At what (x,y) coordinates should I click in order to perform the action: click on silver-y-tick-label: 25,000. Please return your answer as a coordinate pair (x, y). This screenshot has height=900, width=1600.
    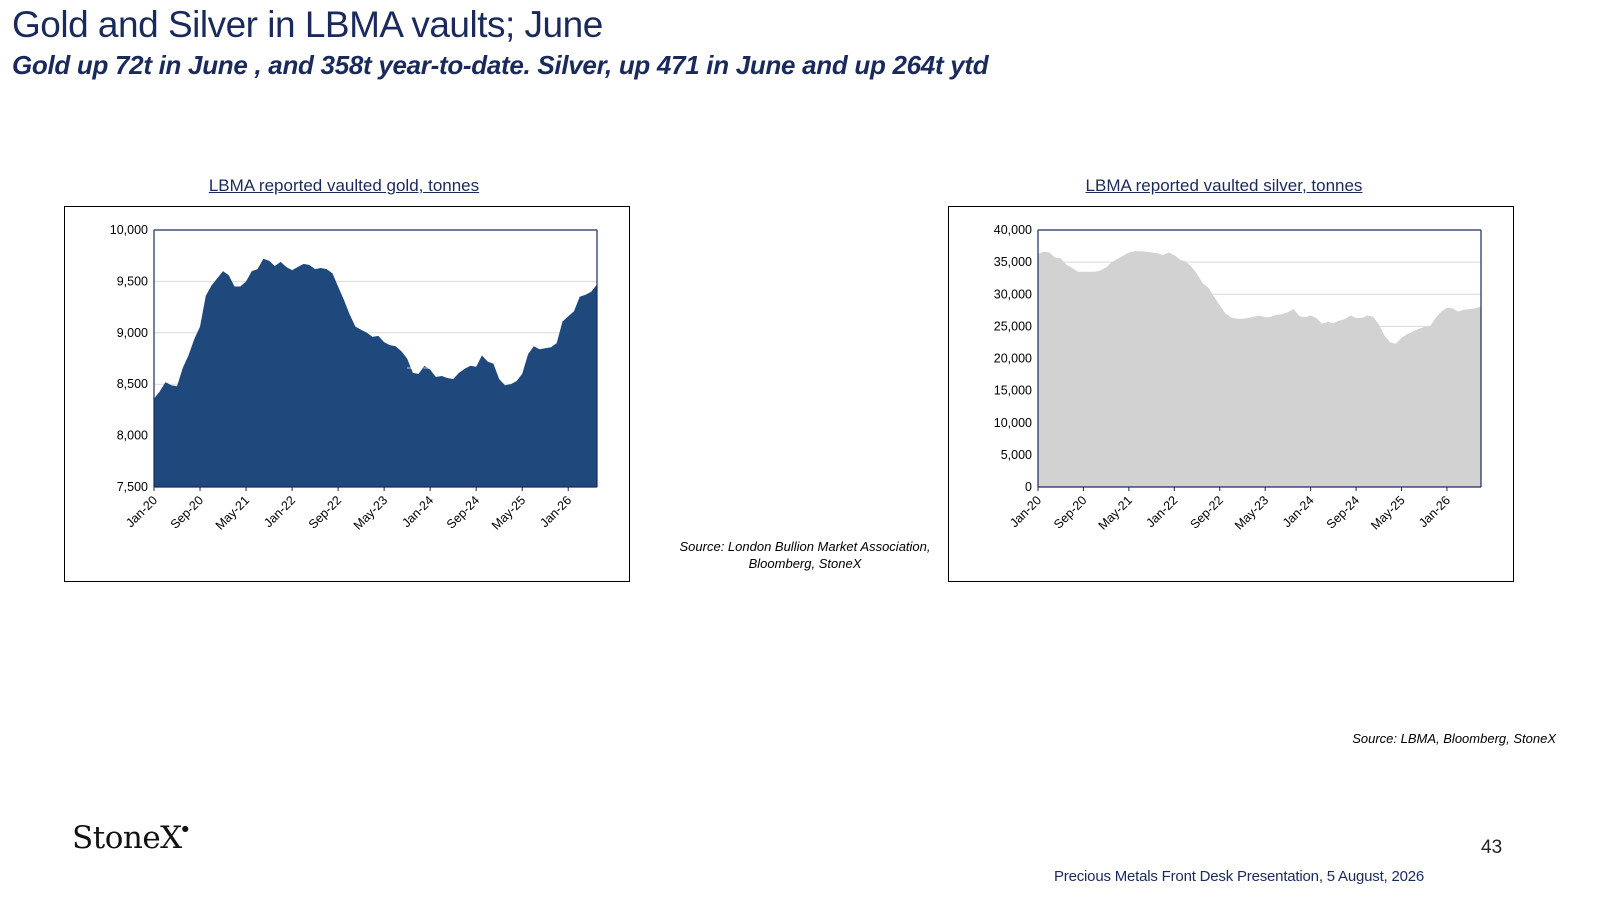
    Looking at the image, I should click on (1013, 326).